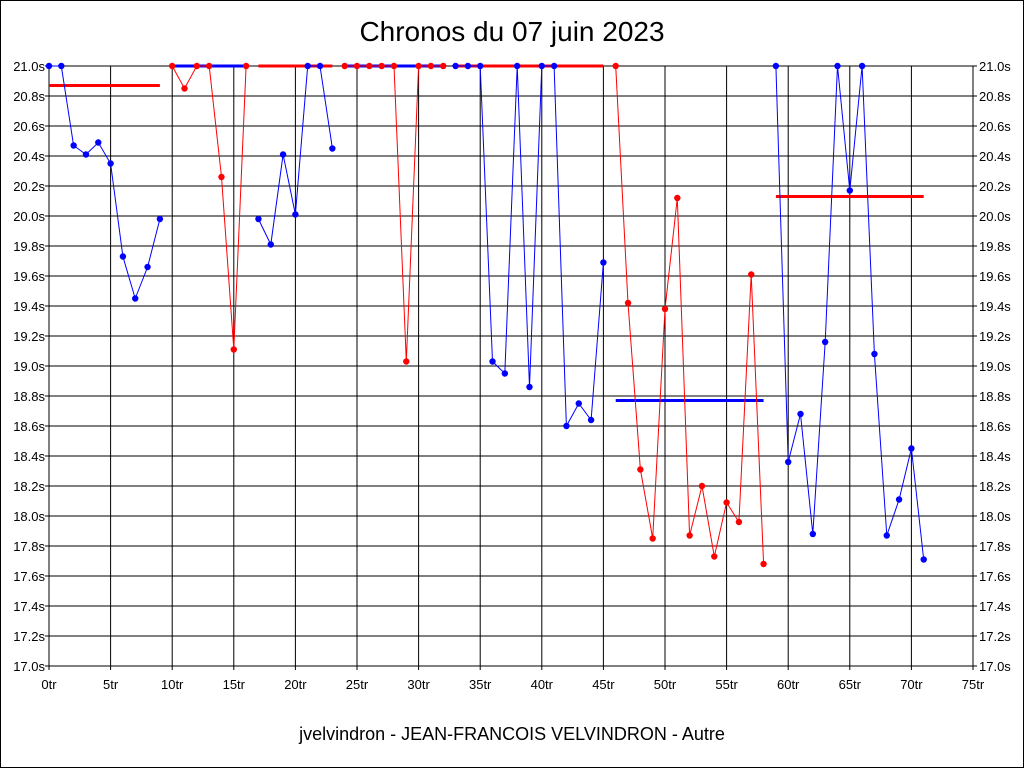 The width and height of the screenshot is (1024, 768). What do you see at coordinates (512, 31) in the screenshot?
I see `chart-title: Chronos du 07 juin 2023` at bounding box center [512, 31].